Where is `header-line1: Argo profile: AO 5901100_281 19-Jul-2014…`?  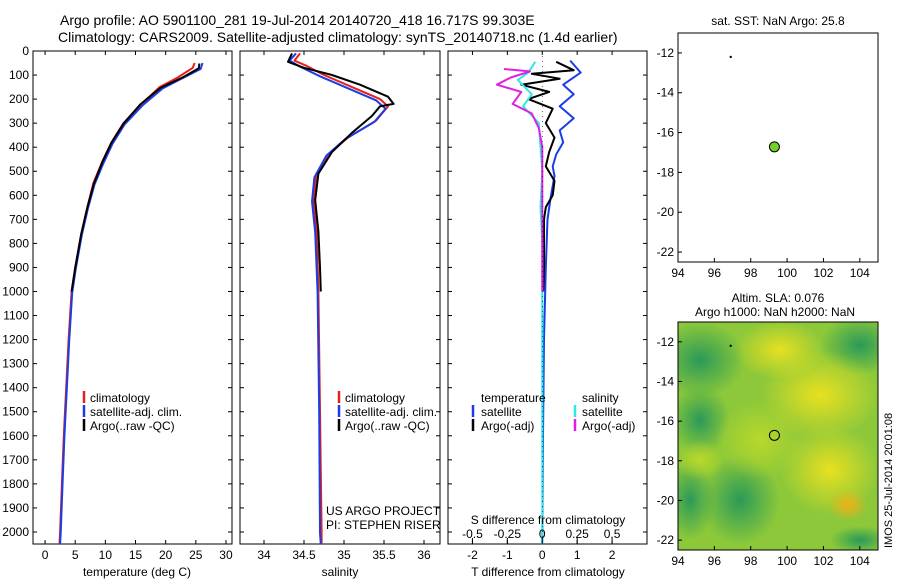 header-line1: Argo profile: AO 5901100_281 19-Jul-2014… is located at coordinates (297, 20).